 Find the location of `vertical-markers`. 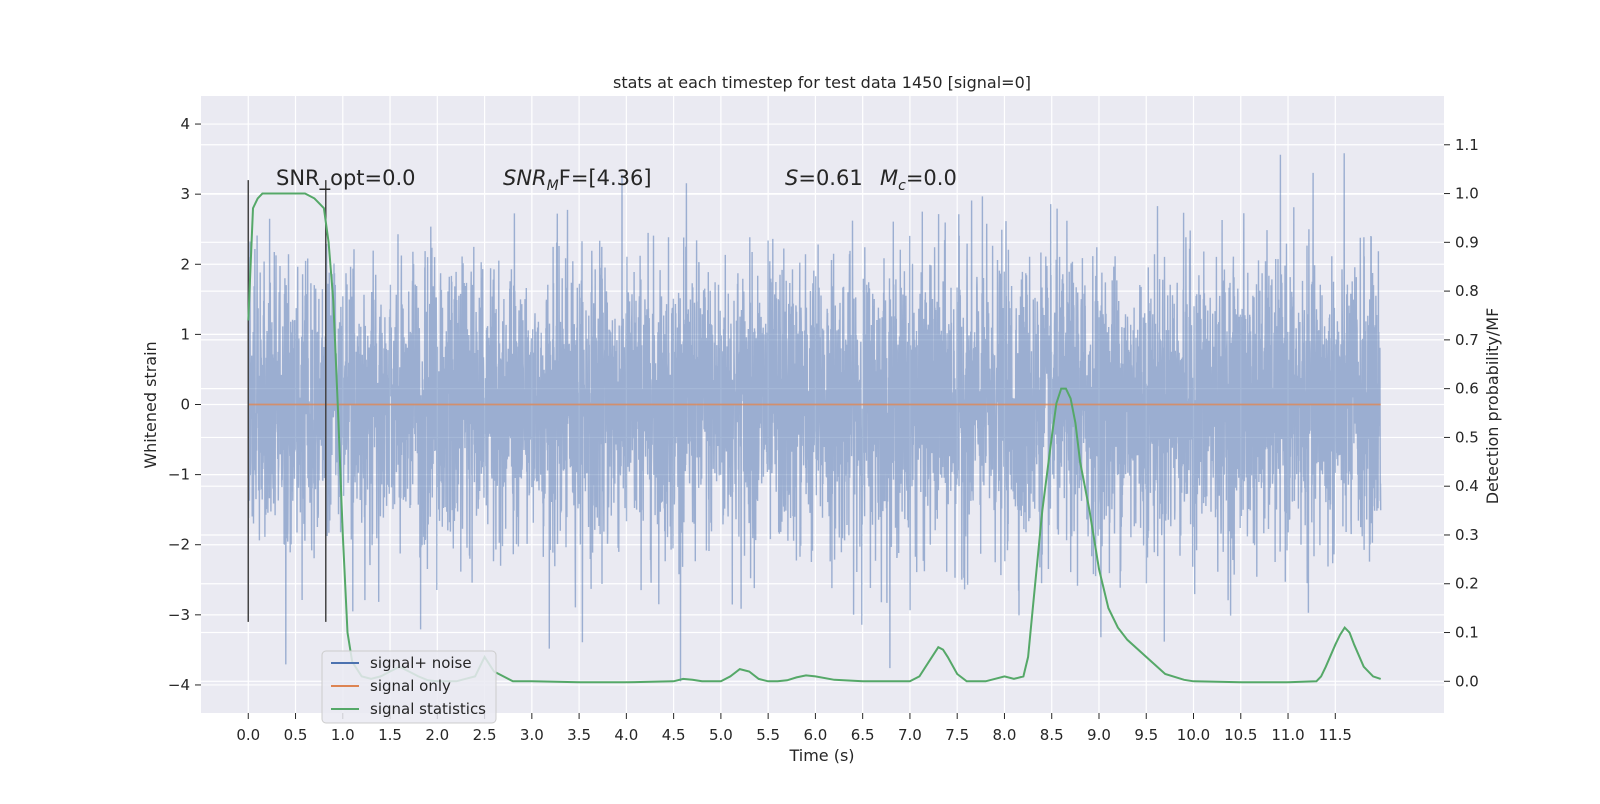

vertical-markers is located at coordinates (287, 401).